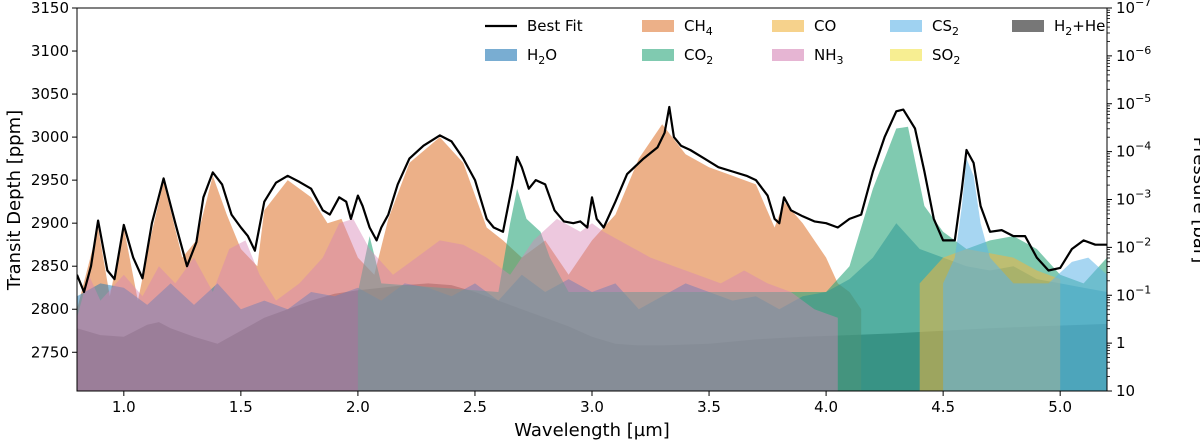  What do you see at coordinates (542, 56) in the screenshot?
I see `legend-label: H2O` at bounding box center [542, 56].